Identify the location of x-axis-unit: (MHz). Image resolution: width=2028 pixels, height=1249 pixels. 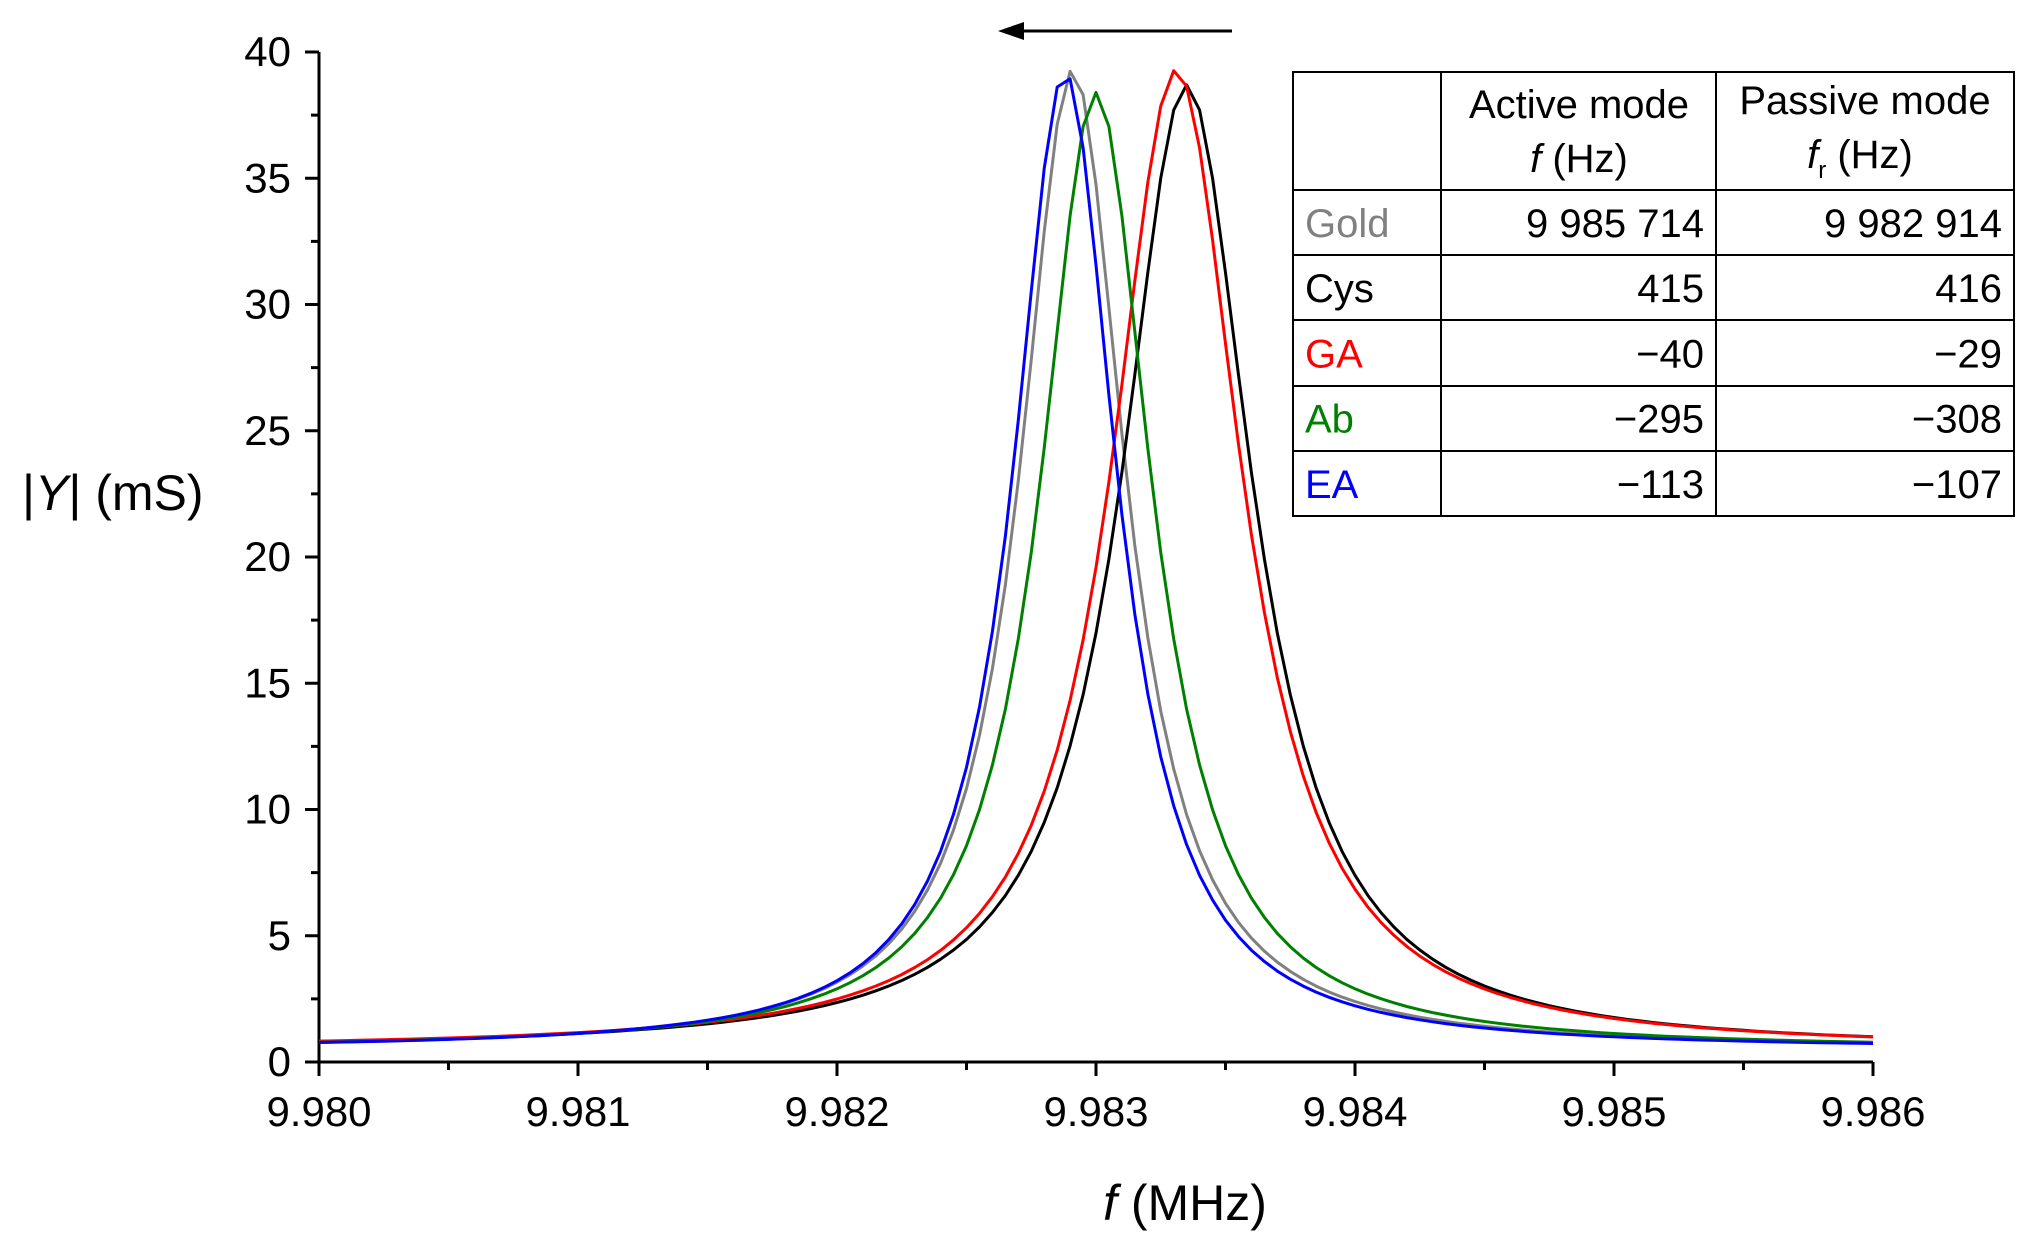
(1192, 1203).